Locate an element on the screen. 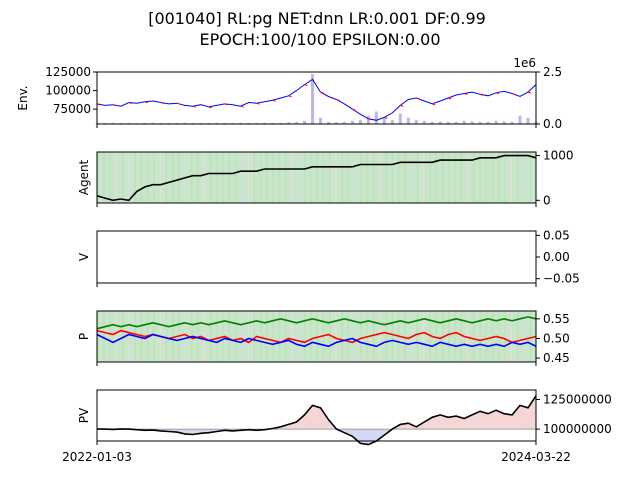 This screenshot has height=484, width=640. secondary-exponent-label: 1e6 is located at coordinates (524, 63).